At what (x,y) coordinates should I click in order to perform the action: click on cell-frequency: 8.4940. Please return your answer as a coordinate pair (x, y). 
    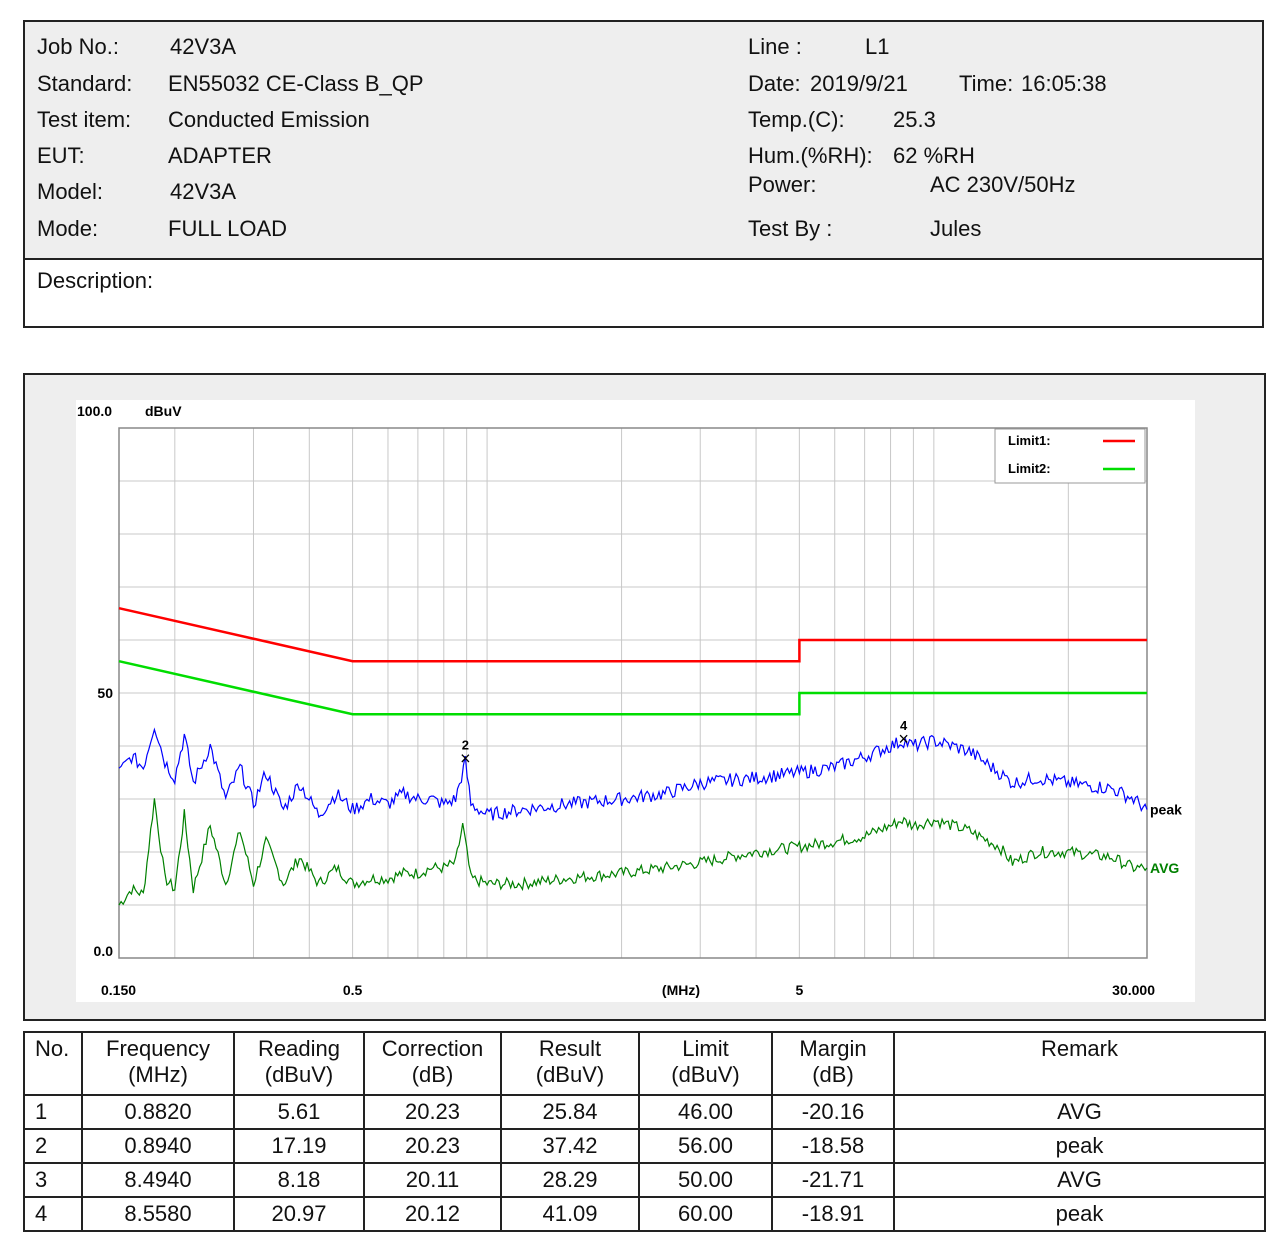
    Looking at the image, I should click on (158, 1180).